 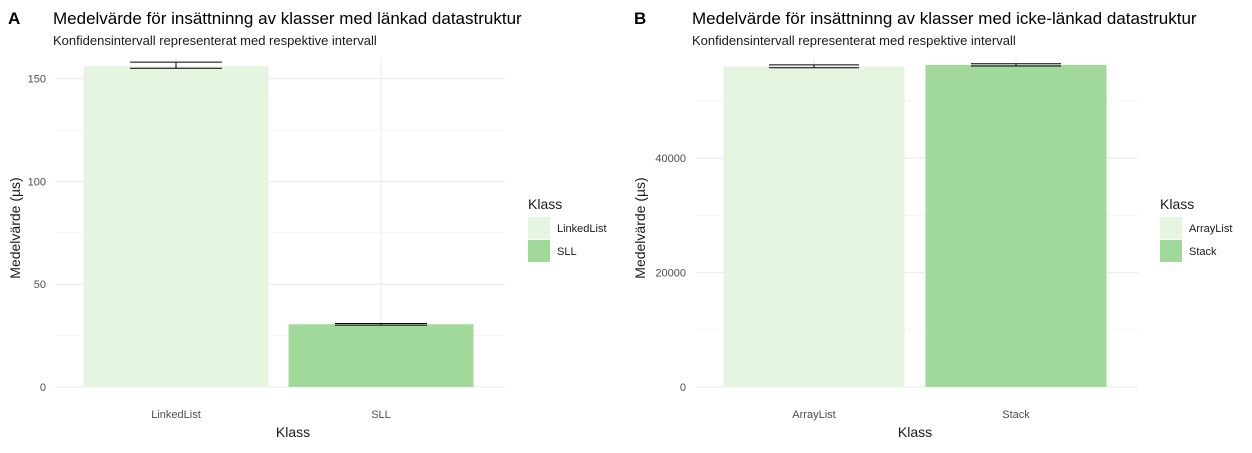 I want to click on bar-sll, so click(x=381, y=355).